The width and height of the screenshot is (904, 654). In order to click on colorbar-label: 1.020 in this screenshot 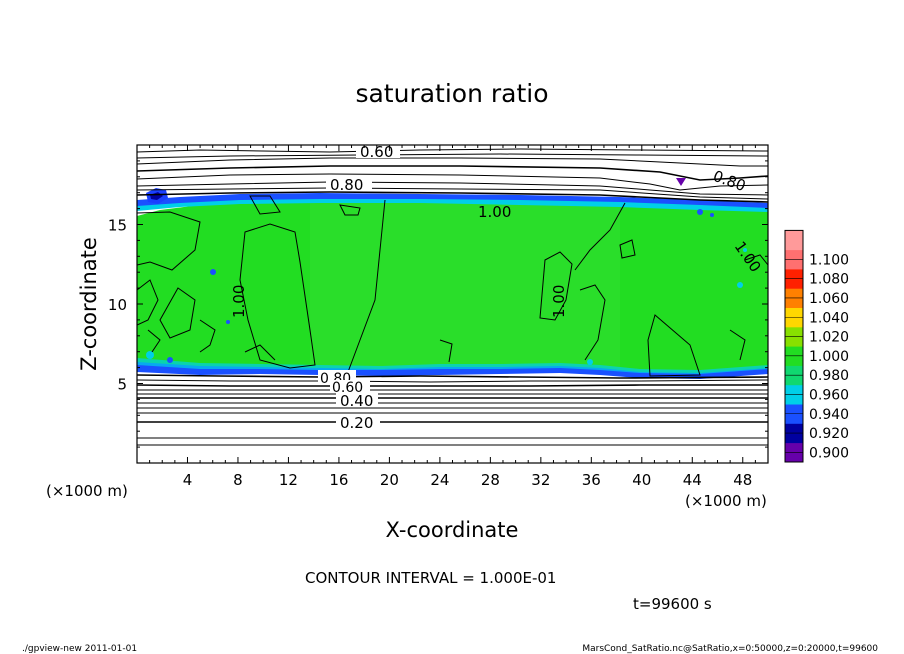, I will do `click(829, 338)`.